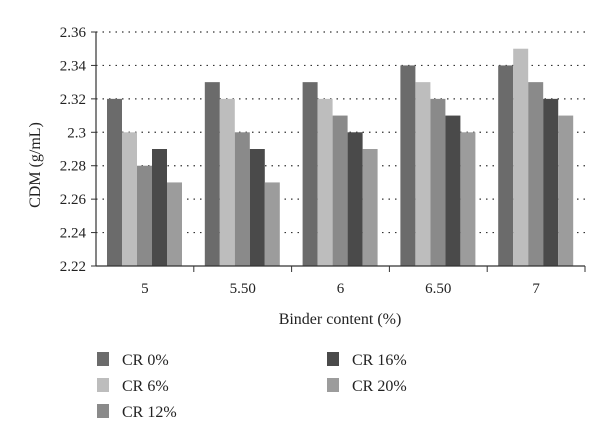  What do you see at coordinates (325, 182) in the screenshot?
I see `bar-cr-6--6` at bounding box center [325, 182].